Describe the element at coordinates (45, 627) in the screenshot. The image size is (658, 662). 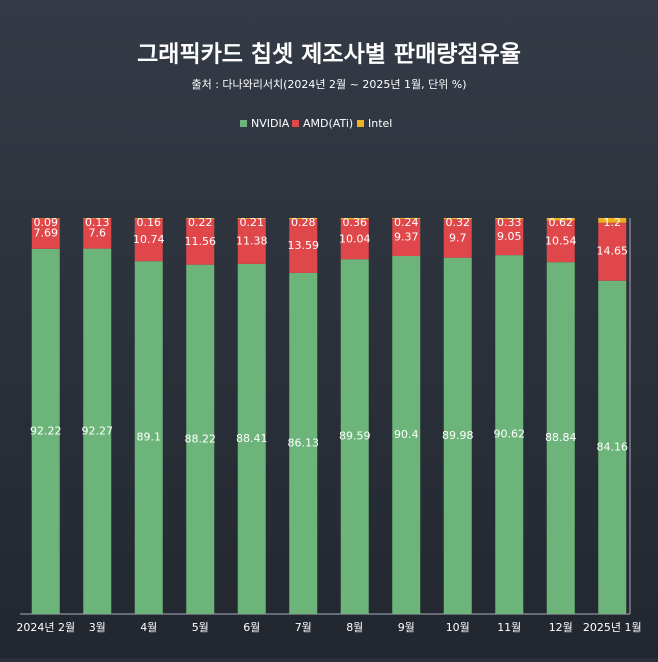
I see `x-tick-label: 2024년 2월` at that location.